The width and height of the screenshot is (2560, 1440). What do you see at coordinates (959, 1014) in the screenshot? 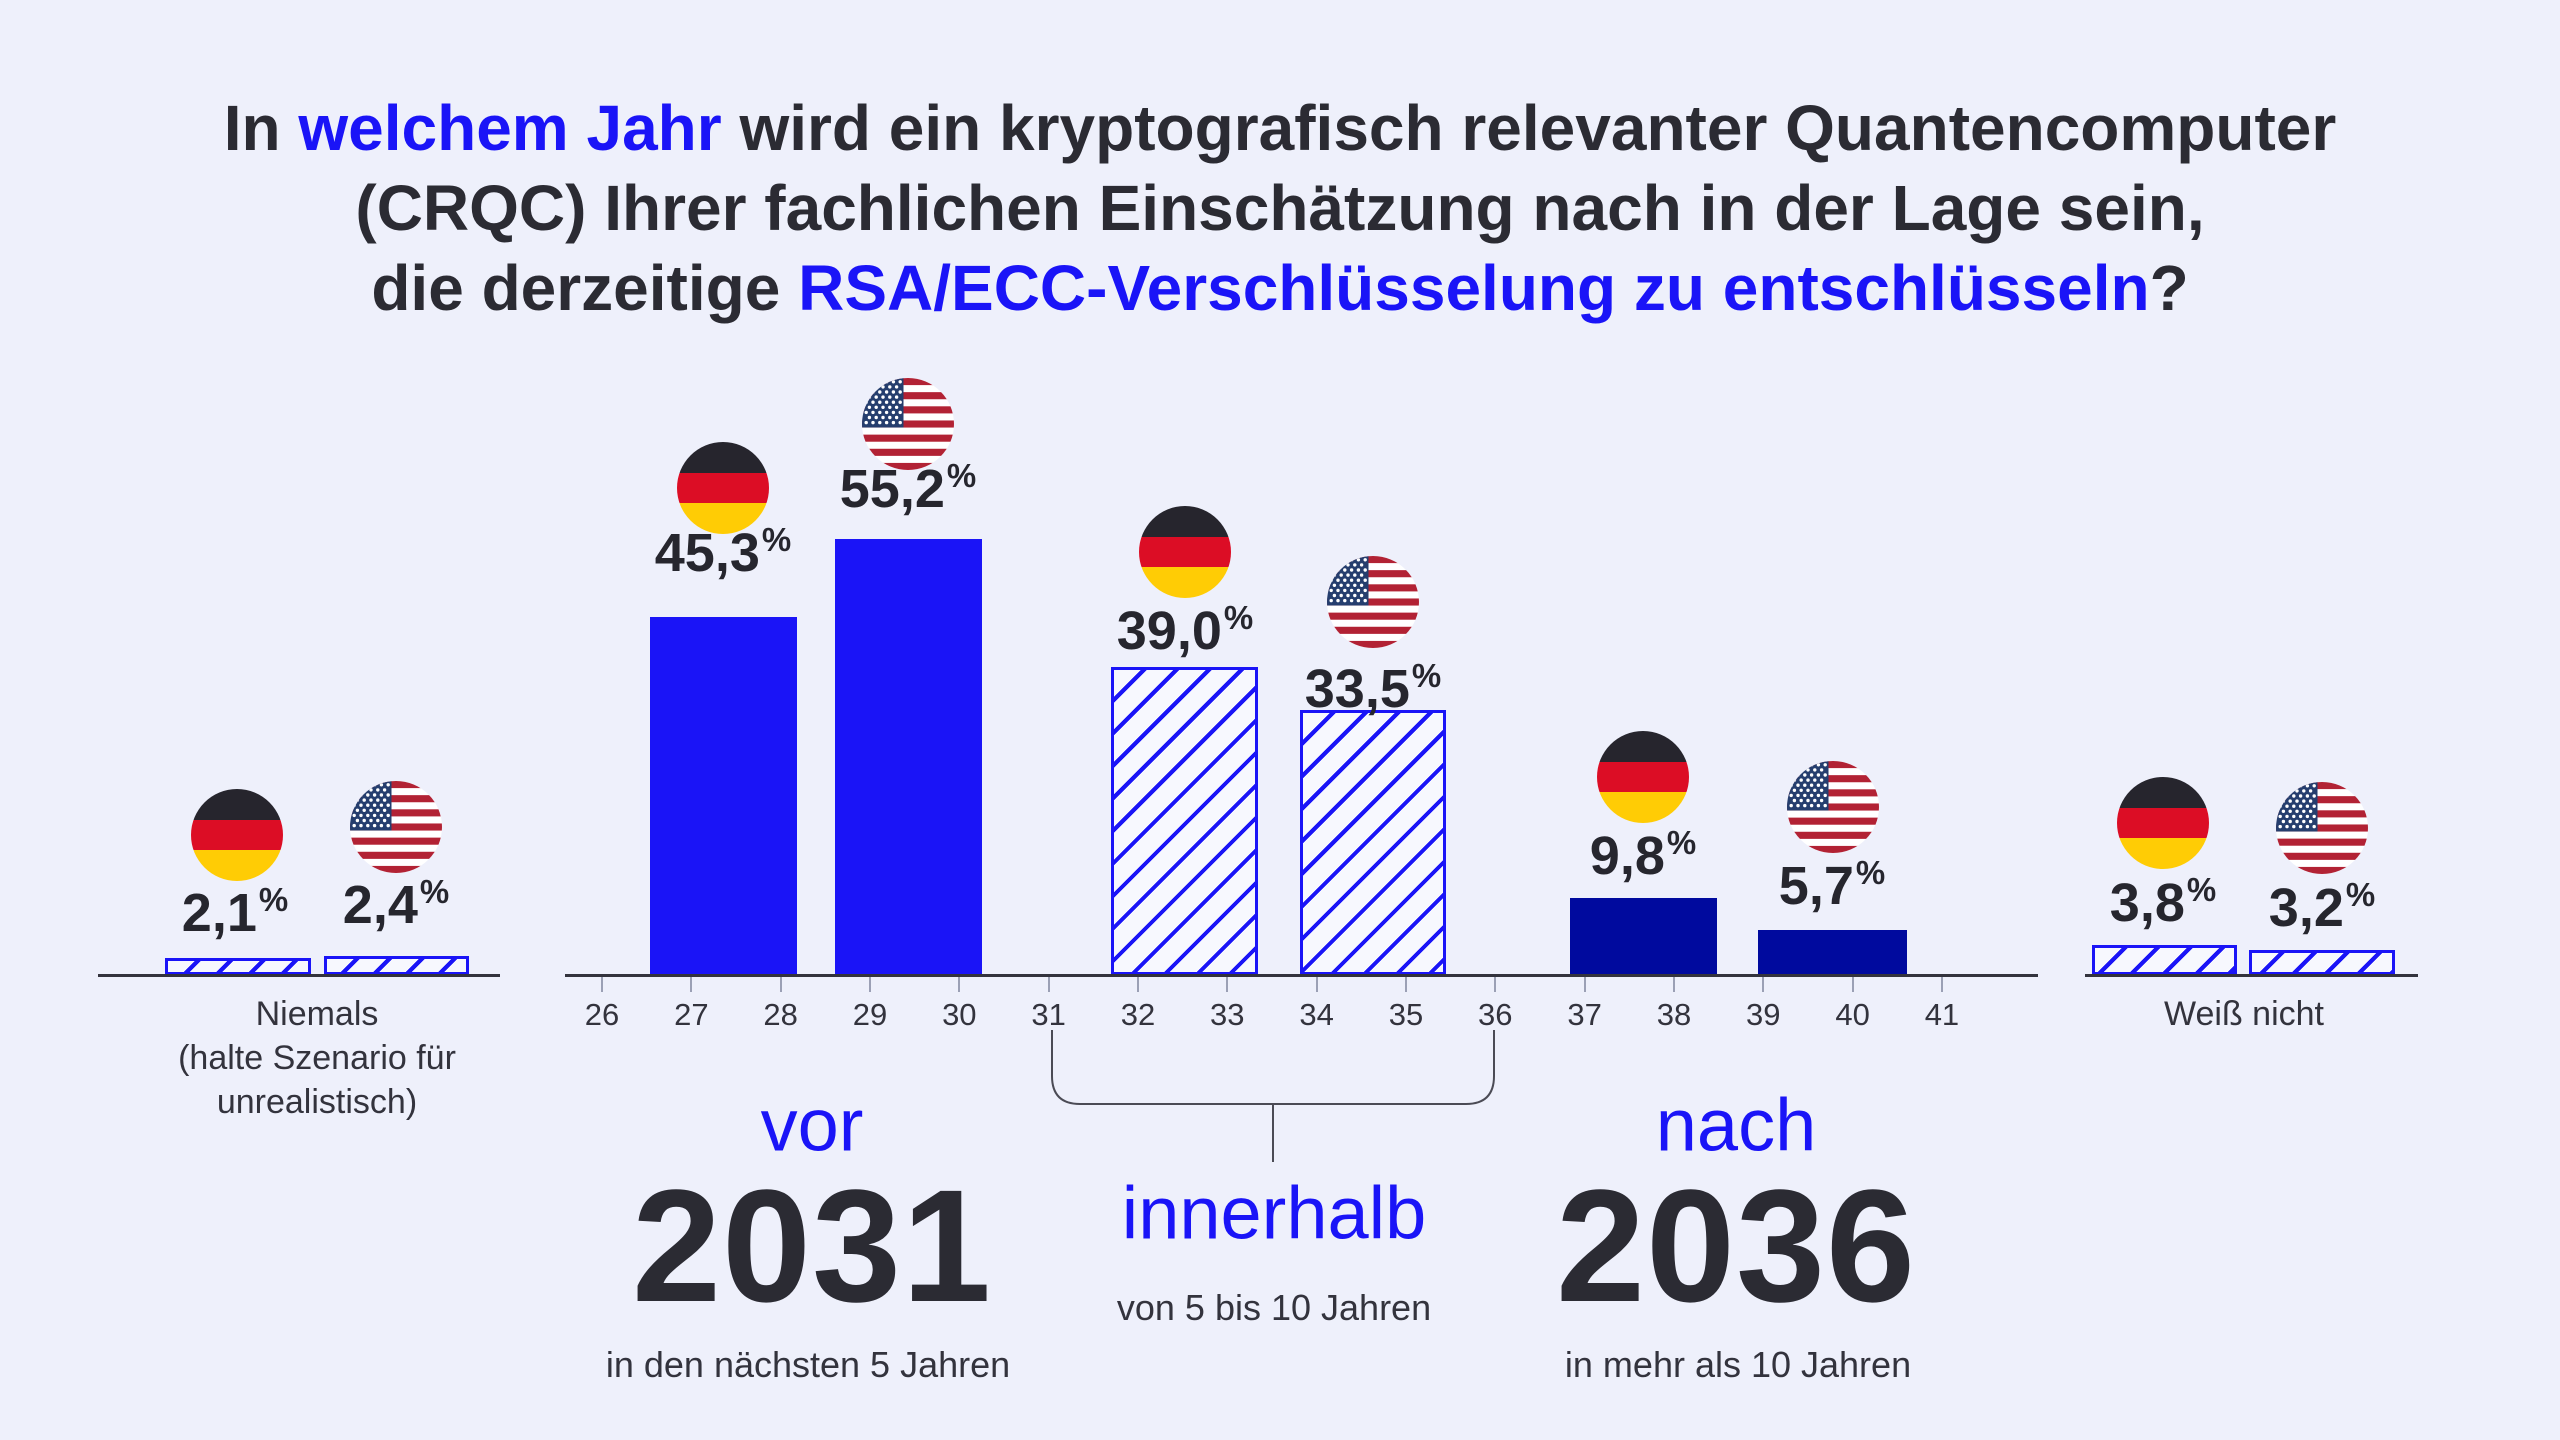
I see `axis-tick-label: 30` at bounding box center [959, 1014].